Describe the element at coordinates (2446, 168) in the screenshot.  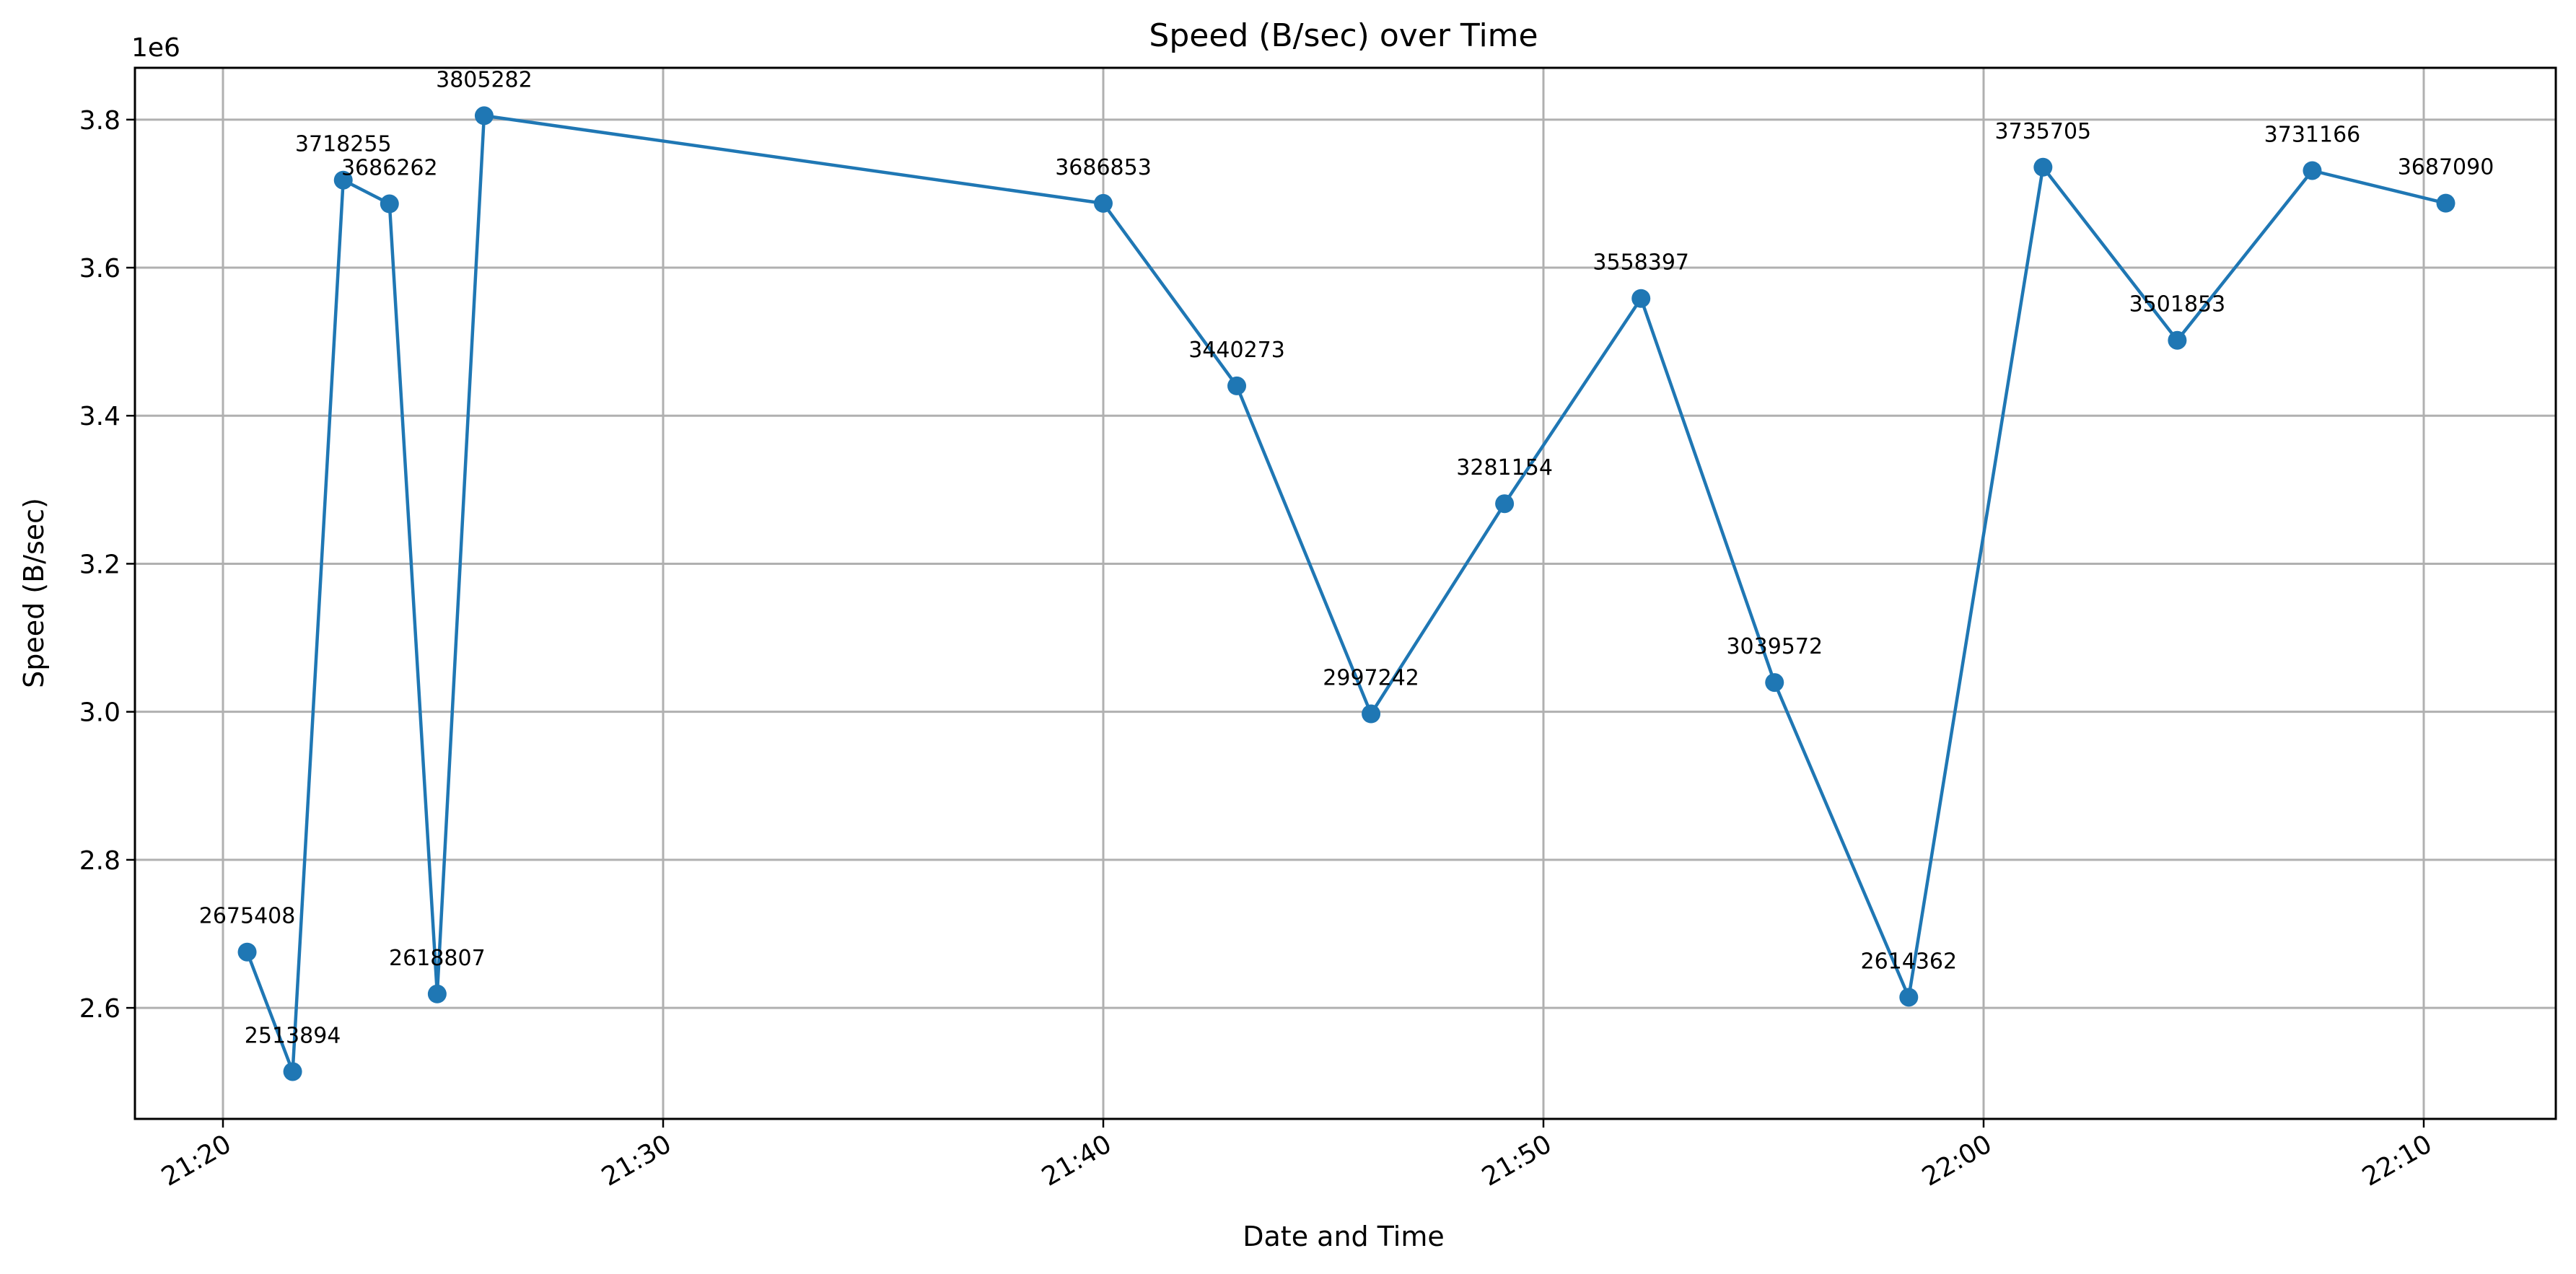
I see `data-label: 3687090` at that location.